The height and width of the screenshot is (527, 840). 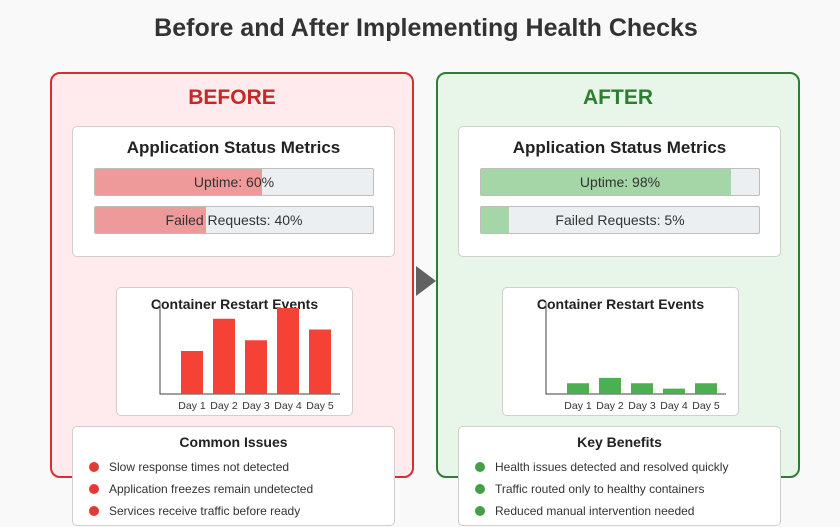 I want to click on uptime-label: Uptime: 98%, so click(x=620, y=182).